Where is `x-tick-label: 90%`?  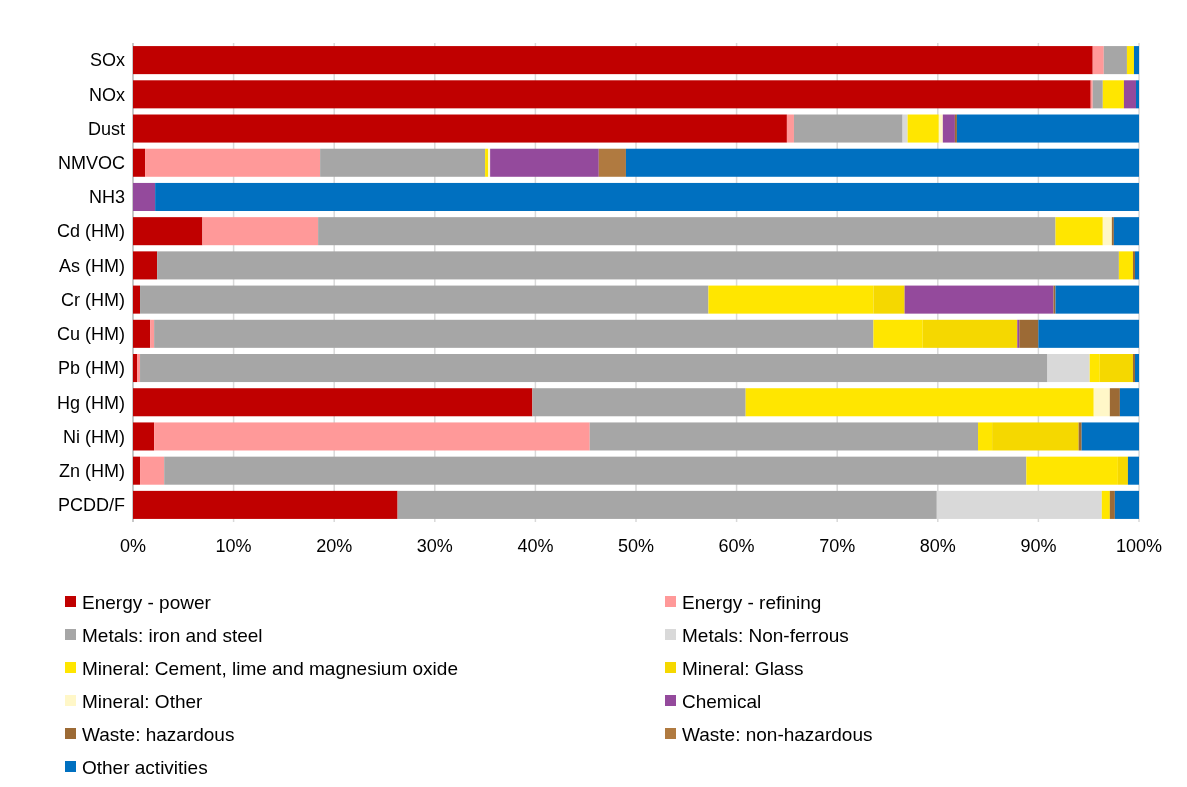
x-tick-label: 90% is located at coordinates (1038, 546).